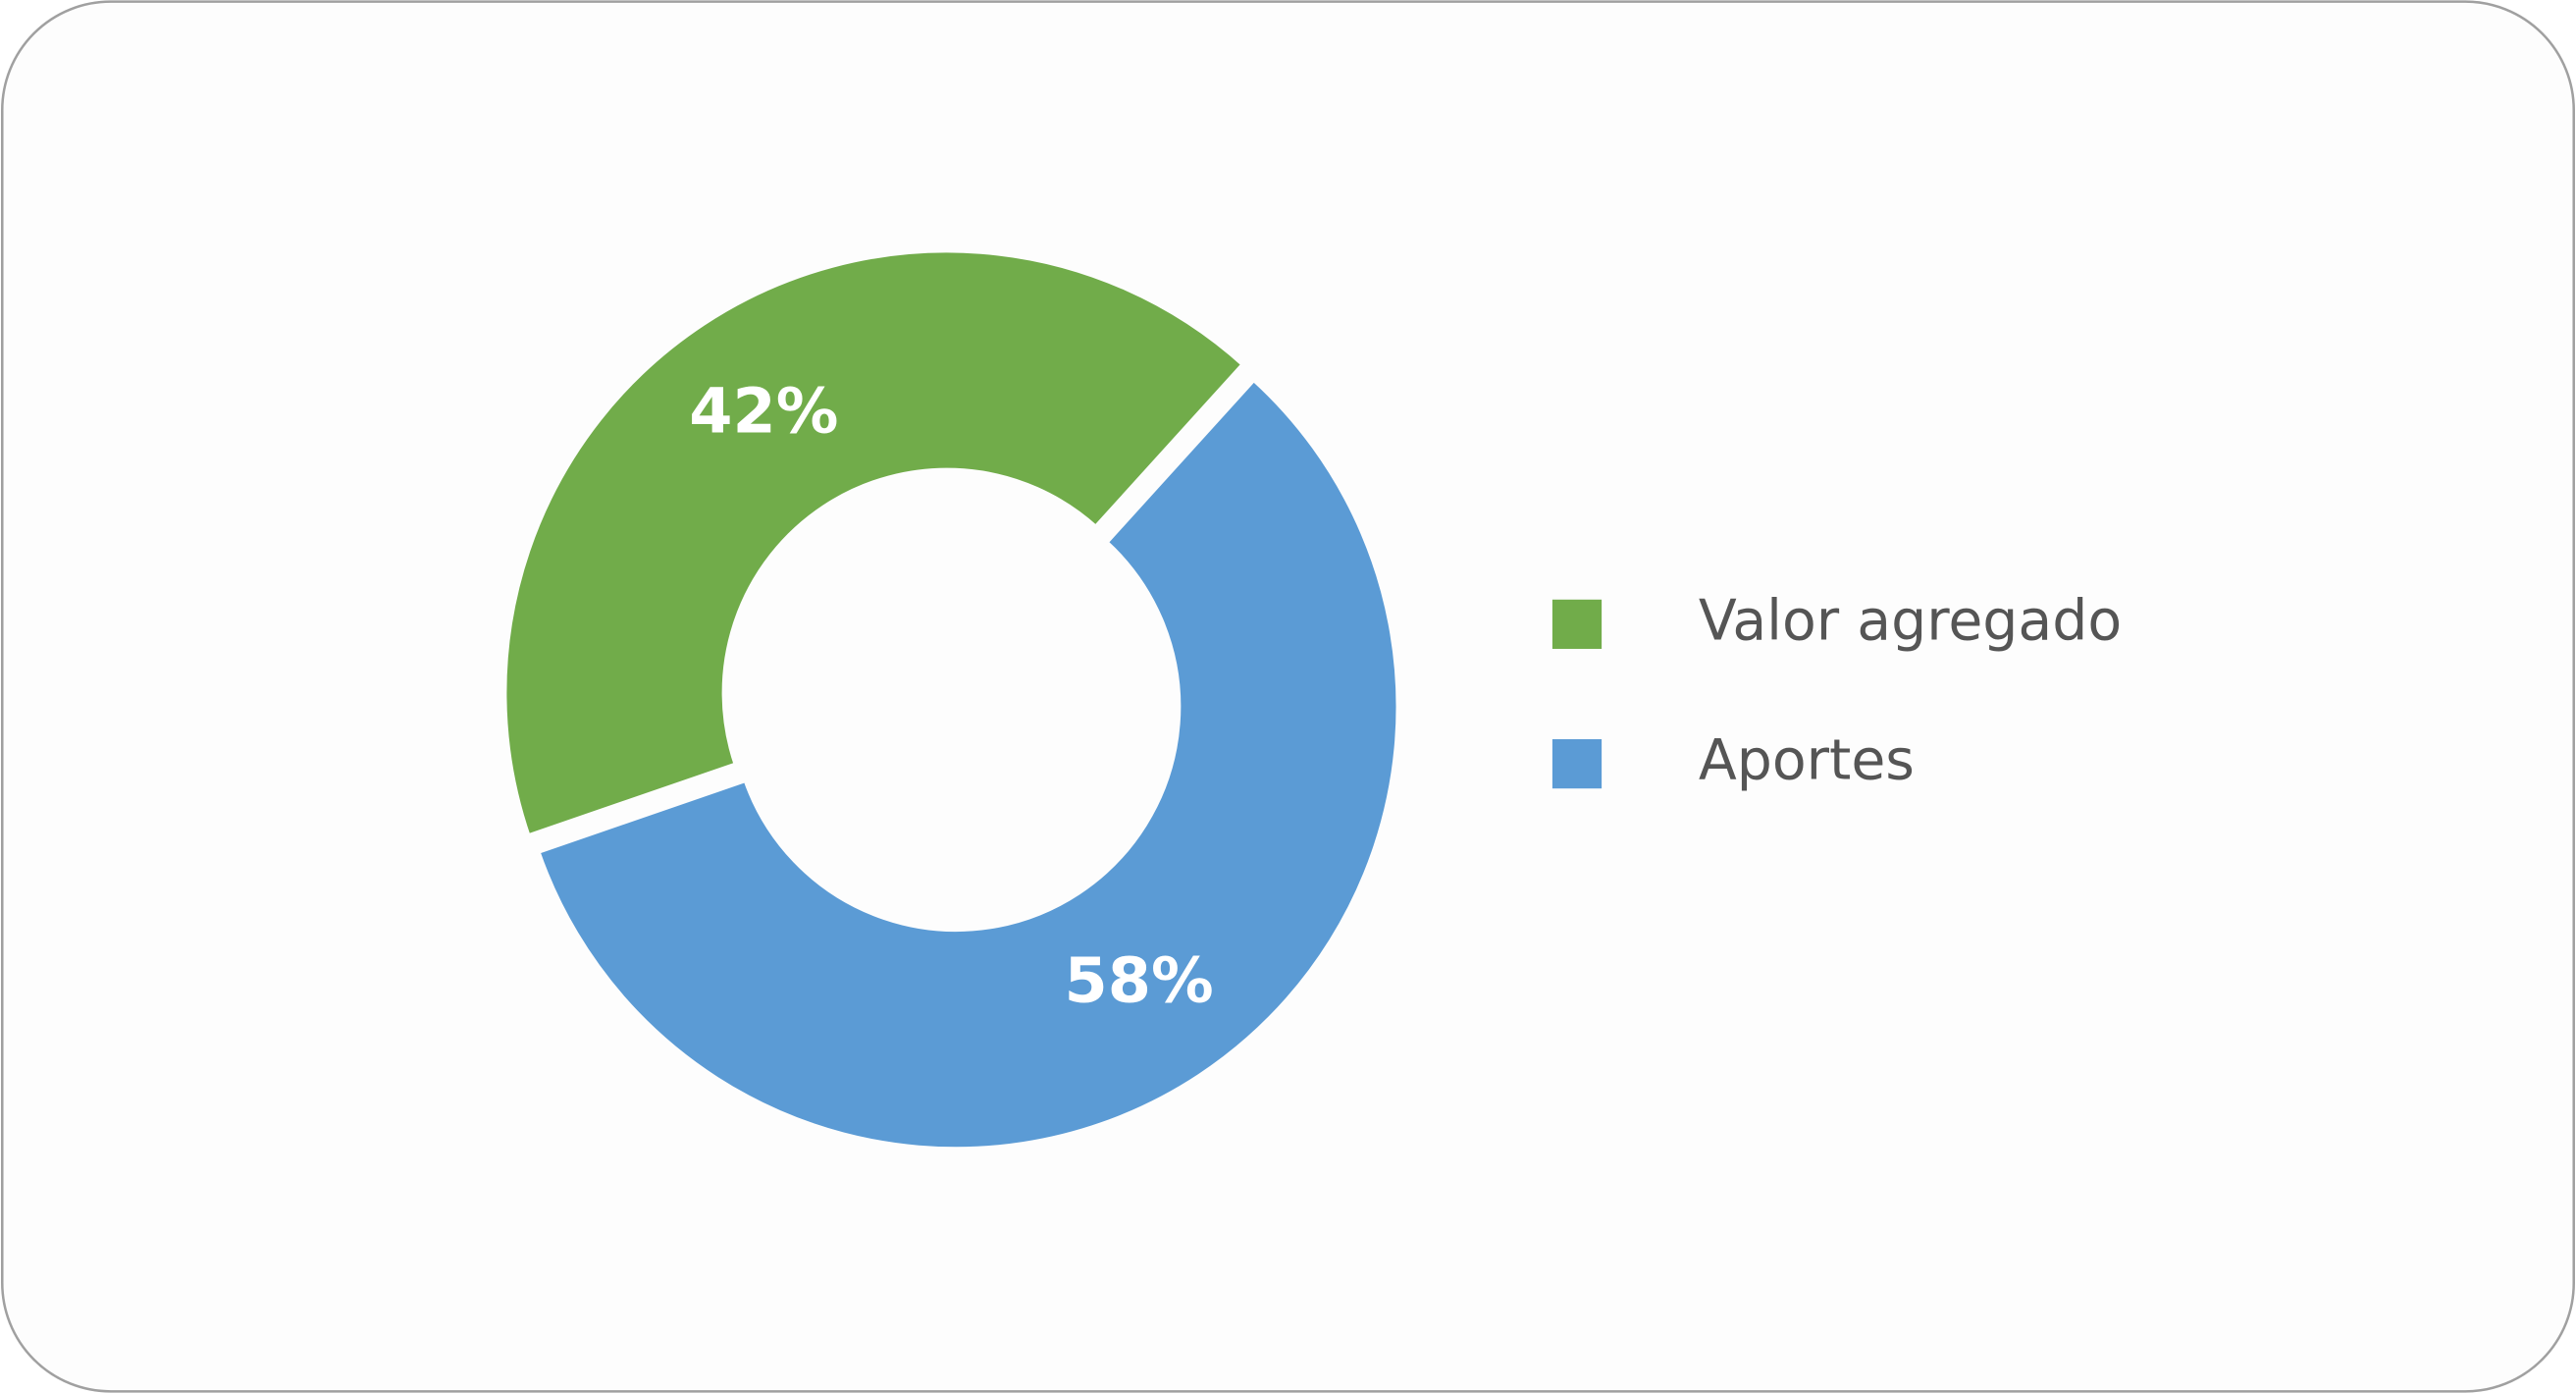 The image size is (2576, 1393). Describe the element at coordinates (1910, 620) in the screenshot. I see `legend-label: Valor agregado` at that location.